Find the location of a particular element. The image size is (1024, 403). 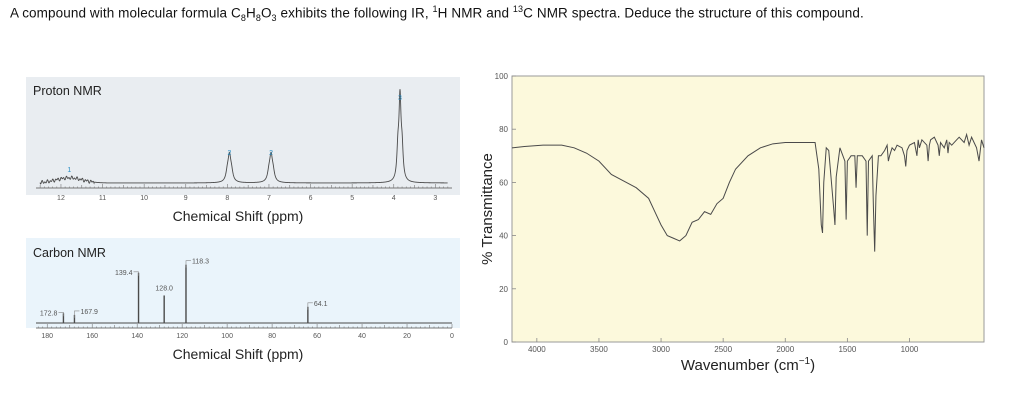

ir-y-tick-label: 80 is located at coordinates (503, 129).